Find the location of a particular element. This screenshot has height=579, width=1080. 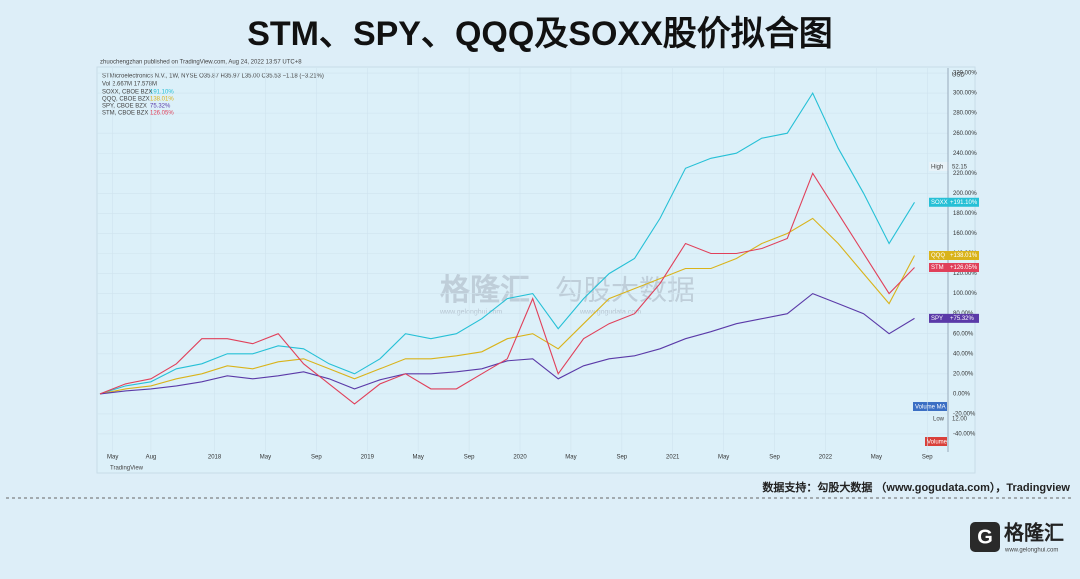

y-tick-label: 120.00% is located at coordinates (965, 274).